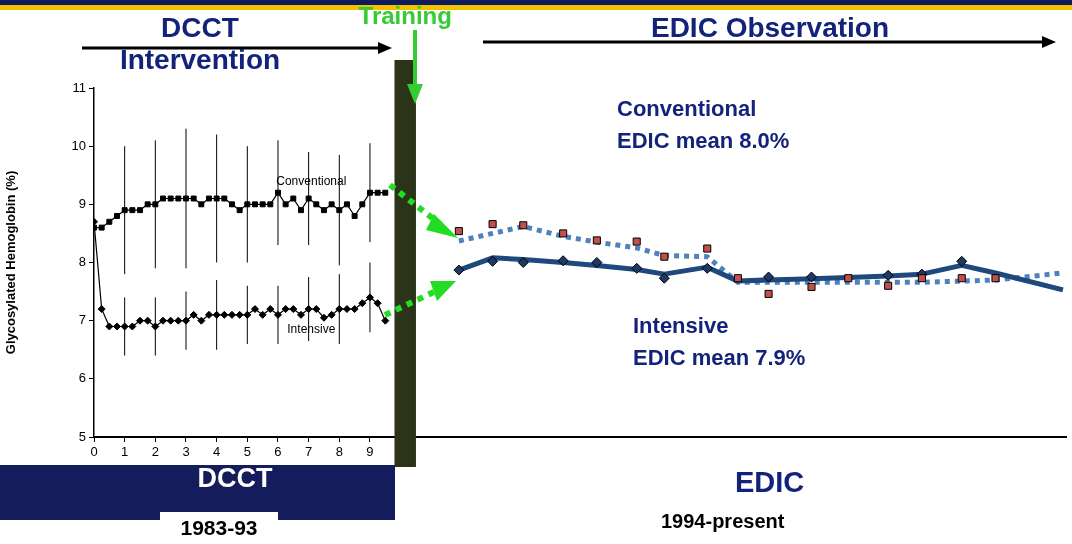 The image size is (1072, 544). I want to click on annotation: EDIC mean 8.0%, so click(703, 141).